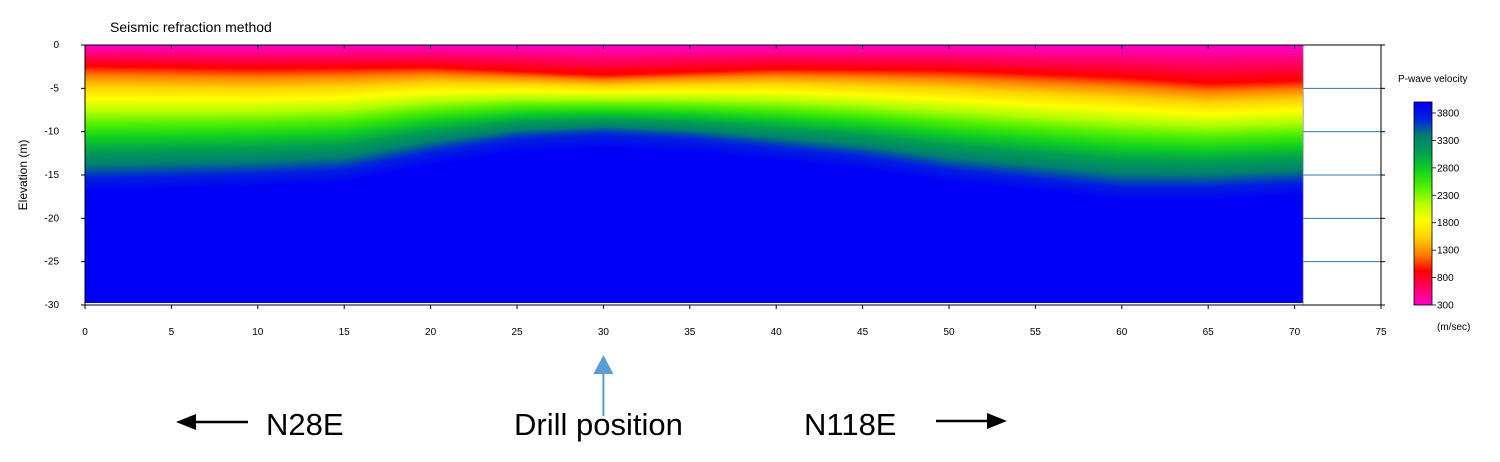 This screenshot has height=462, width=1500. I want to click on annotation-arrows, so click(591, 392).